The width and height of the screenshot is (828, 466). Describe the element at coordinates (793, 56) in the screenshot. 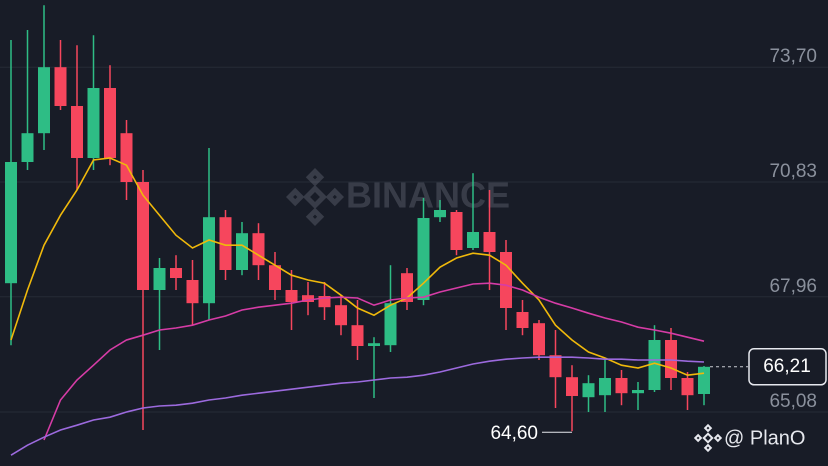

I see `y-tick-label: 73,70` at that location.